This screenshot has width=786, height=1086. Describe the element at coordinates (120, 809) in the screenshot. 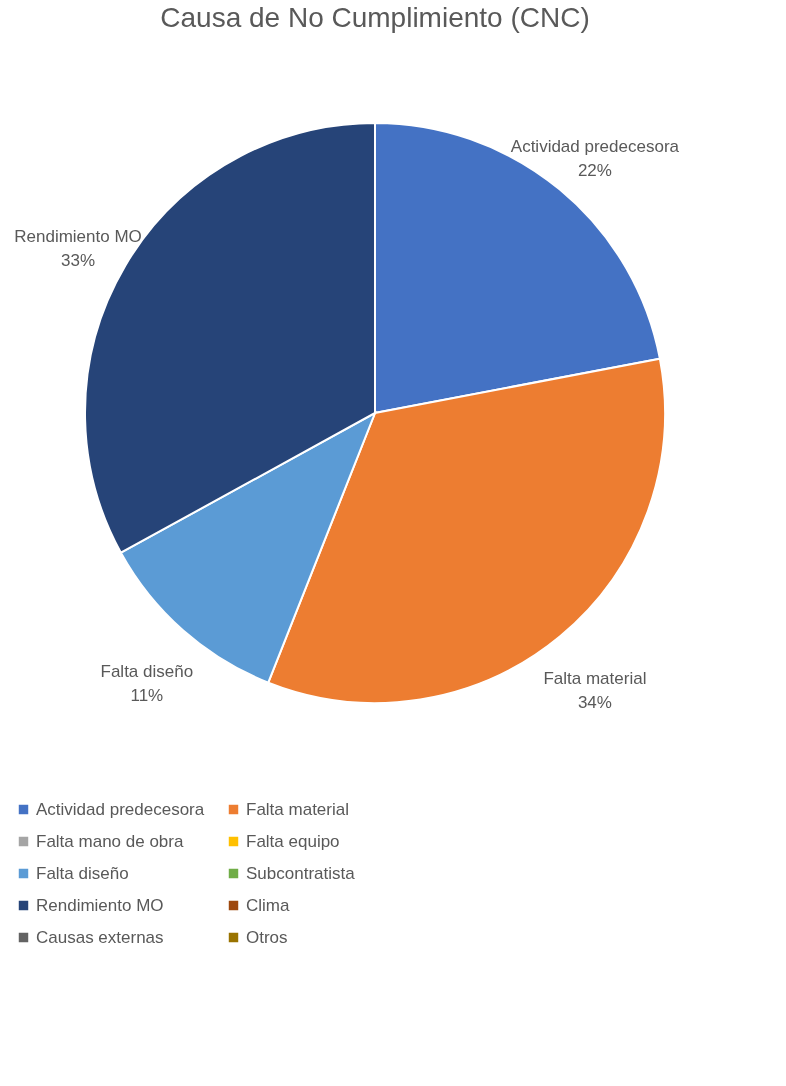

I see `legend-label: Actividad predecesora` at that location.